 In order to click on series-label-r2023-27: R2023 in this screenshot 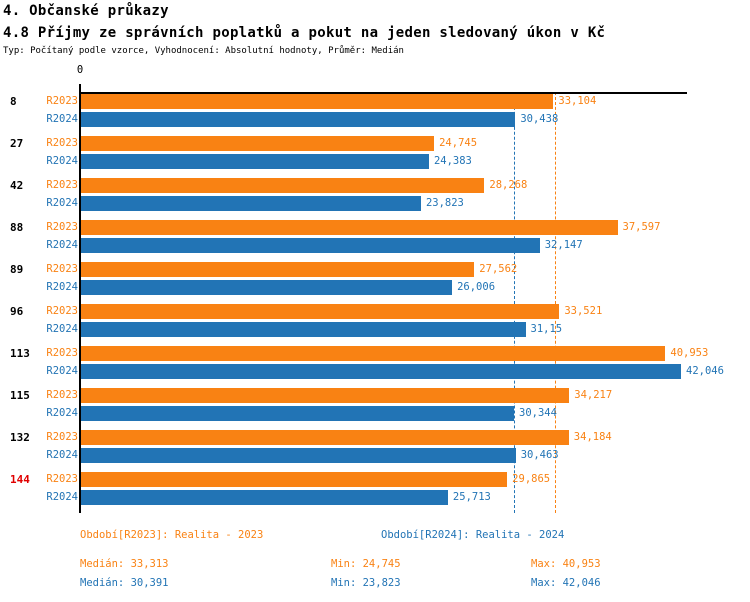, I will do `click(62, 143)`.